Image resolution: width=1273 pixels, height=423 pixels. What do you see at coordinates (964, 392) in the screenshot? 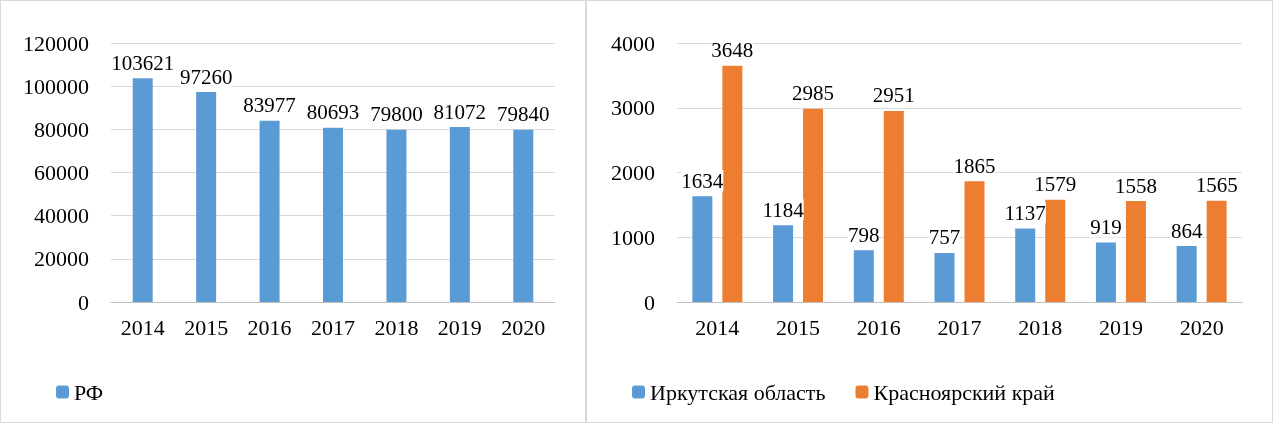
I see `legend-label: Красноярский край` at bounding box center [964, 392].